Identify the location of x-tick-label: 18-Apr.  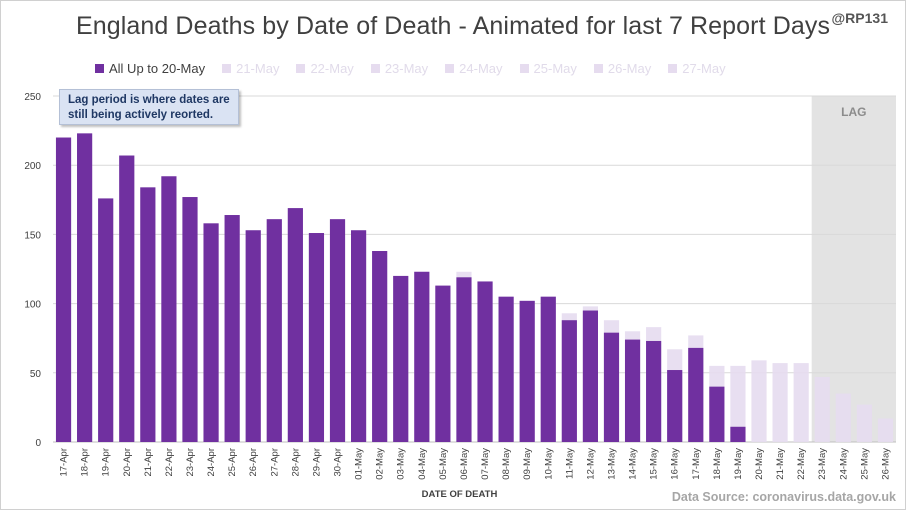
(85, 462).